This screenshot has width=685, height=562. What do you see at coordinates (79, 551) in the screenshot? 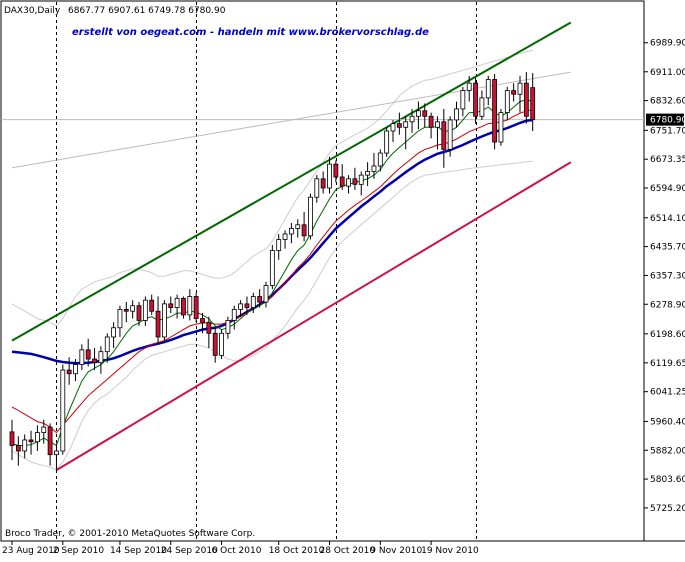
I see `x-tick-label: 2 Sep 2010` at bounding box center [79, 551].